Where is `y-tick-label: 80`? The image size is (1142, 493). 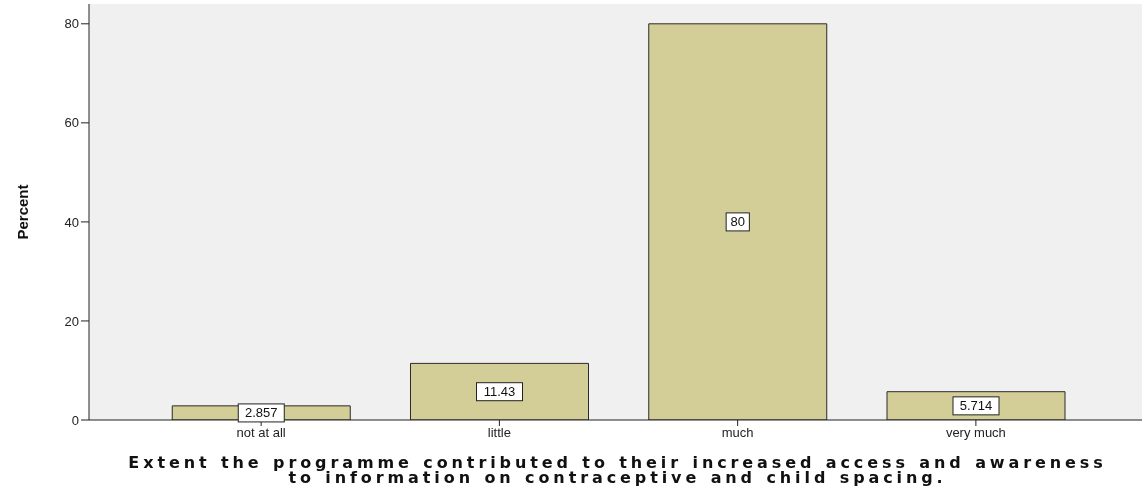
y-tick-label: 80 is located at coordinates (71, 24).